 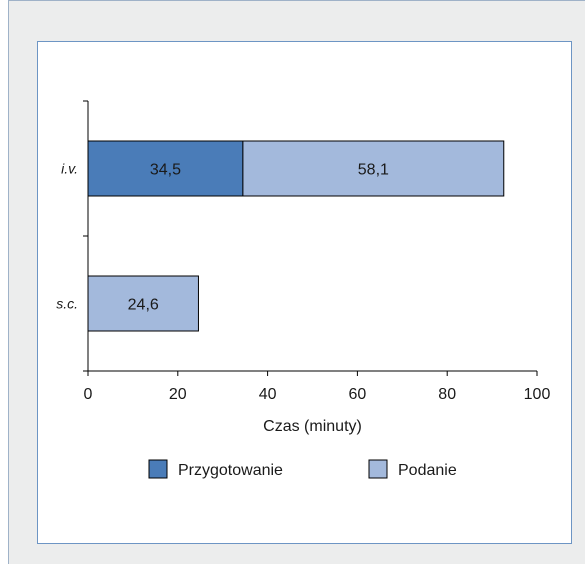 I want to click on data-label-podanie-1: 24,6, so click(x=143, y=305).